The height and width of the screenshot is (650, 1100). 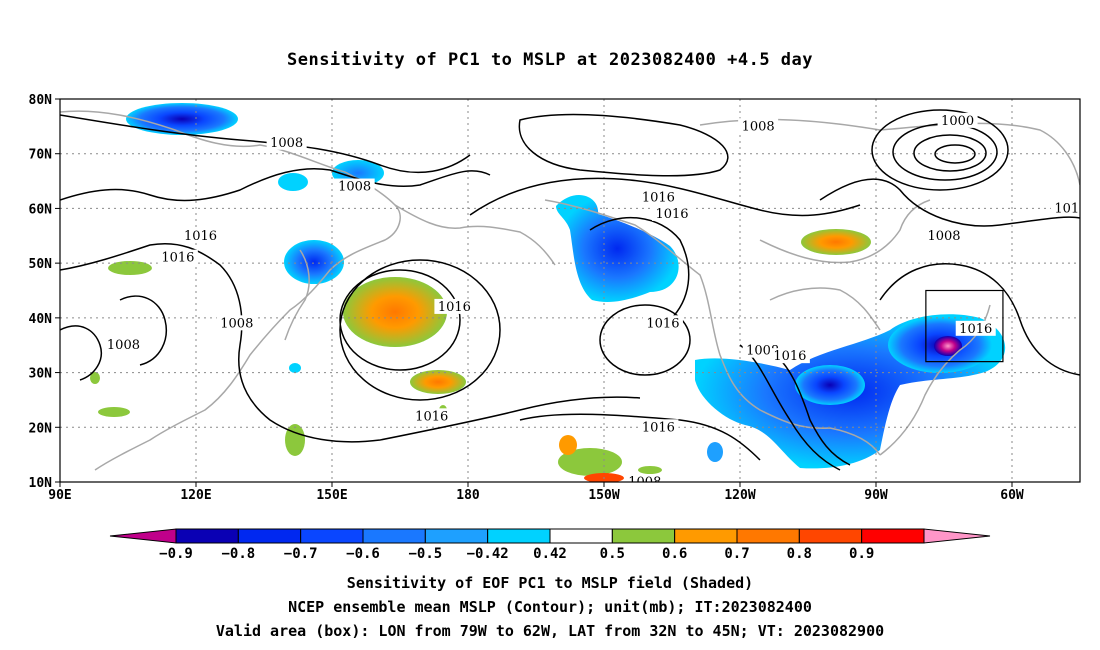 What do you see at coordinates (536, 492) in the screenshot?
I see `longitude-labels: 90E 120E 150E 180 150W 120W 90W 60W` at bounding box center [536, 492].